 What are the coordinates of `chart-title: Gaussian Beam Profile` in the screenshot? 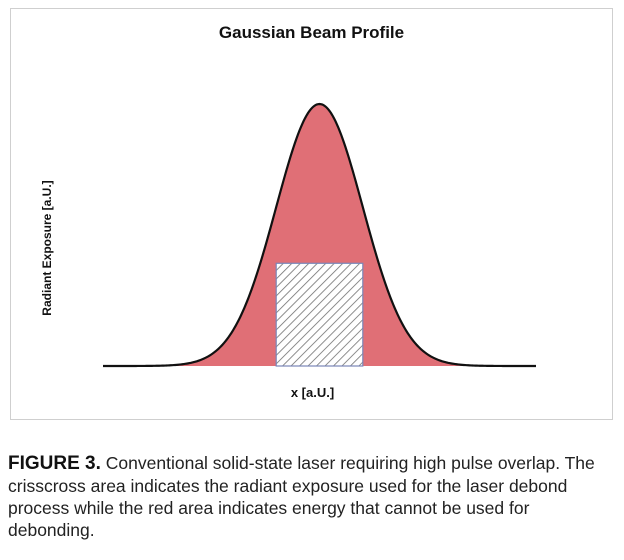 It's located at (311, 32).